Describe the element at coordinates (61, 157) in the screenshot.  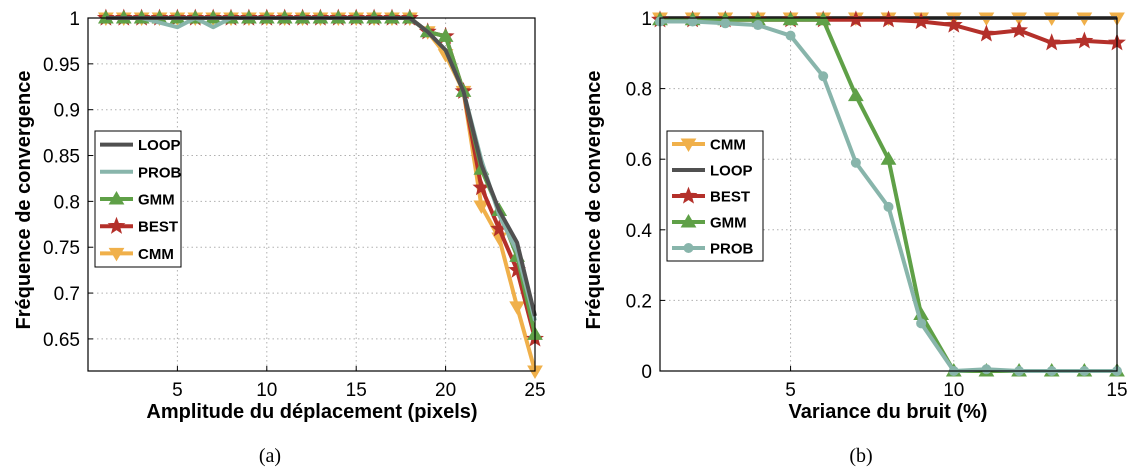
I see `y-tick-label: 0.85` at that location.